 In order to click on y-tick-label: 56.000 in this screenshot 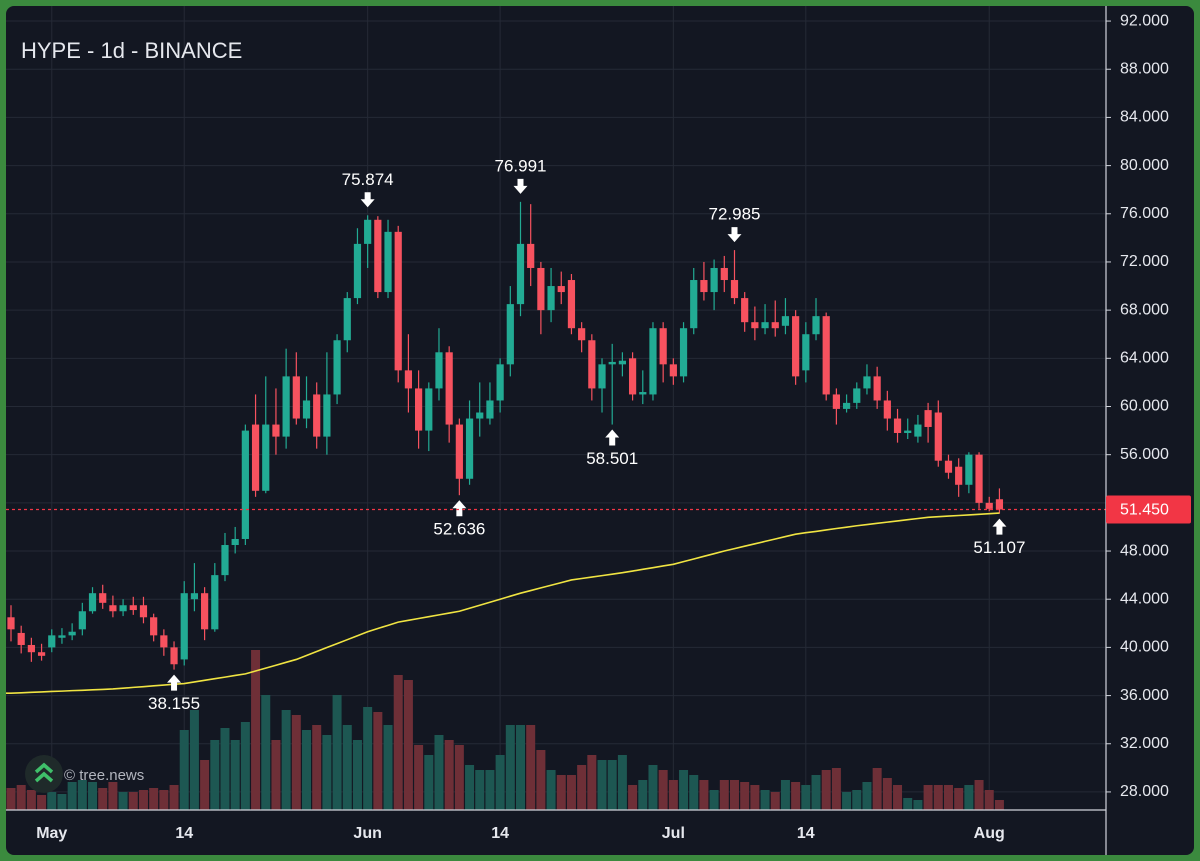, I will do `click(1144, 454)`.